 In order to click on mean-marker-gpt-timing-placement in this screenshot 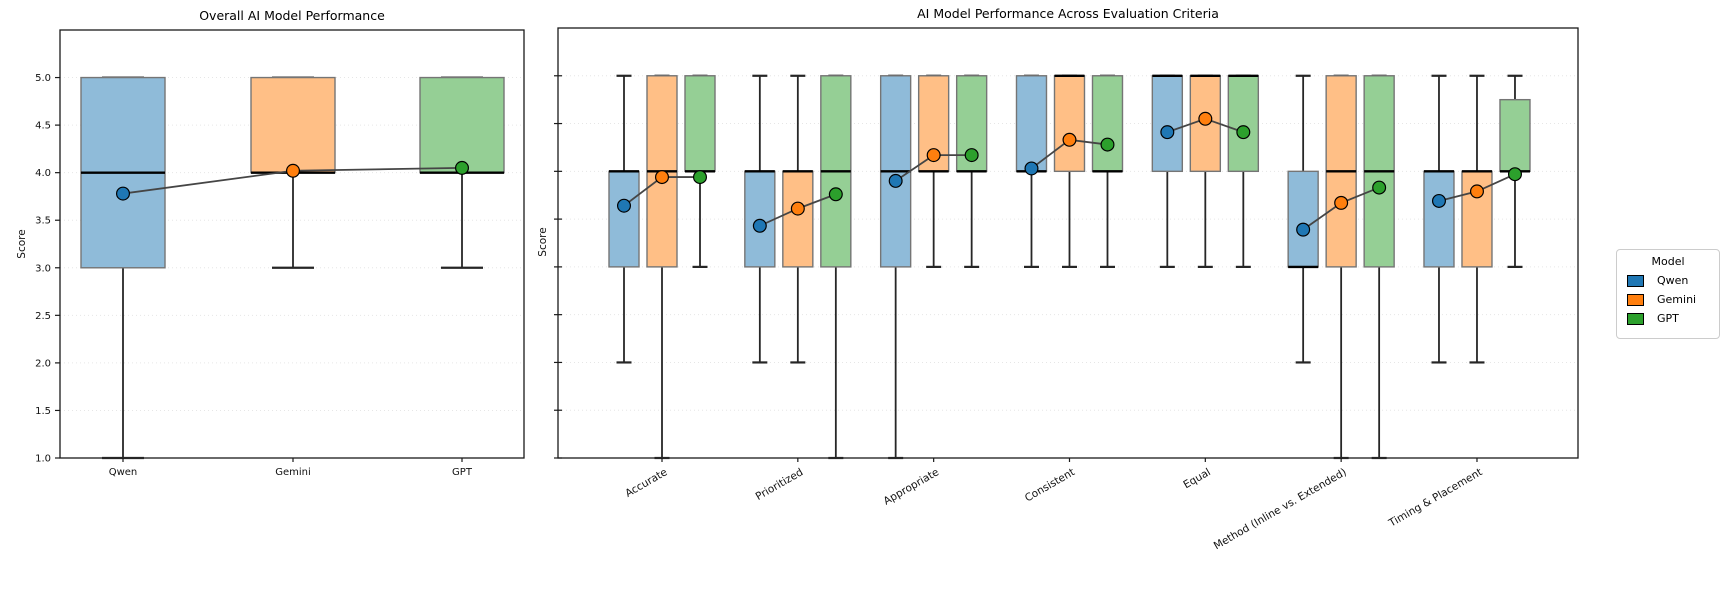, I will do `click(1514, 174)`.